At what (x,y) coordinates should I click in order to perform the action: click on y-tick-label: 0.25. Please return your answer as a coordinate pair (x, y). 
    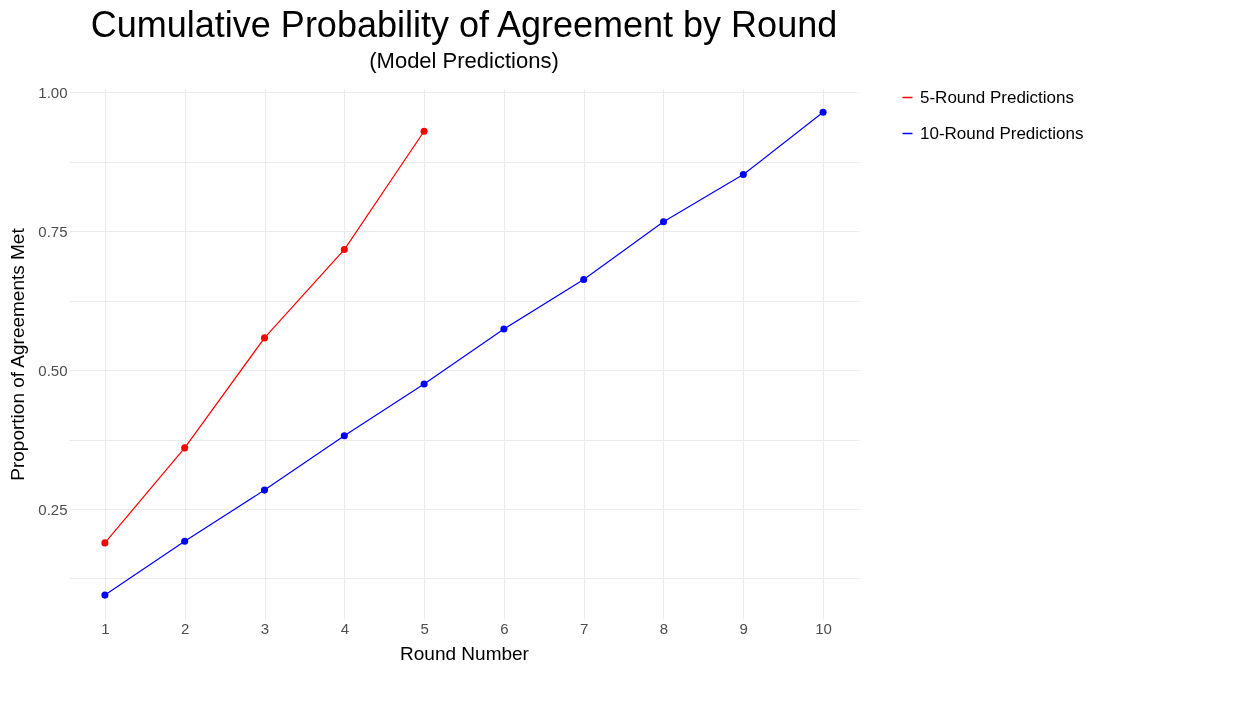
    Looking at the image, I should click on (53, 509).